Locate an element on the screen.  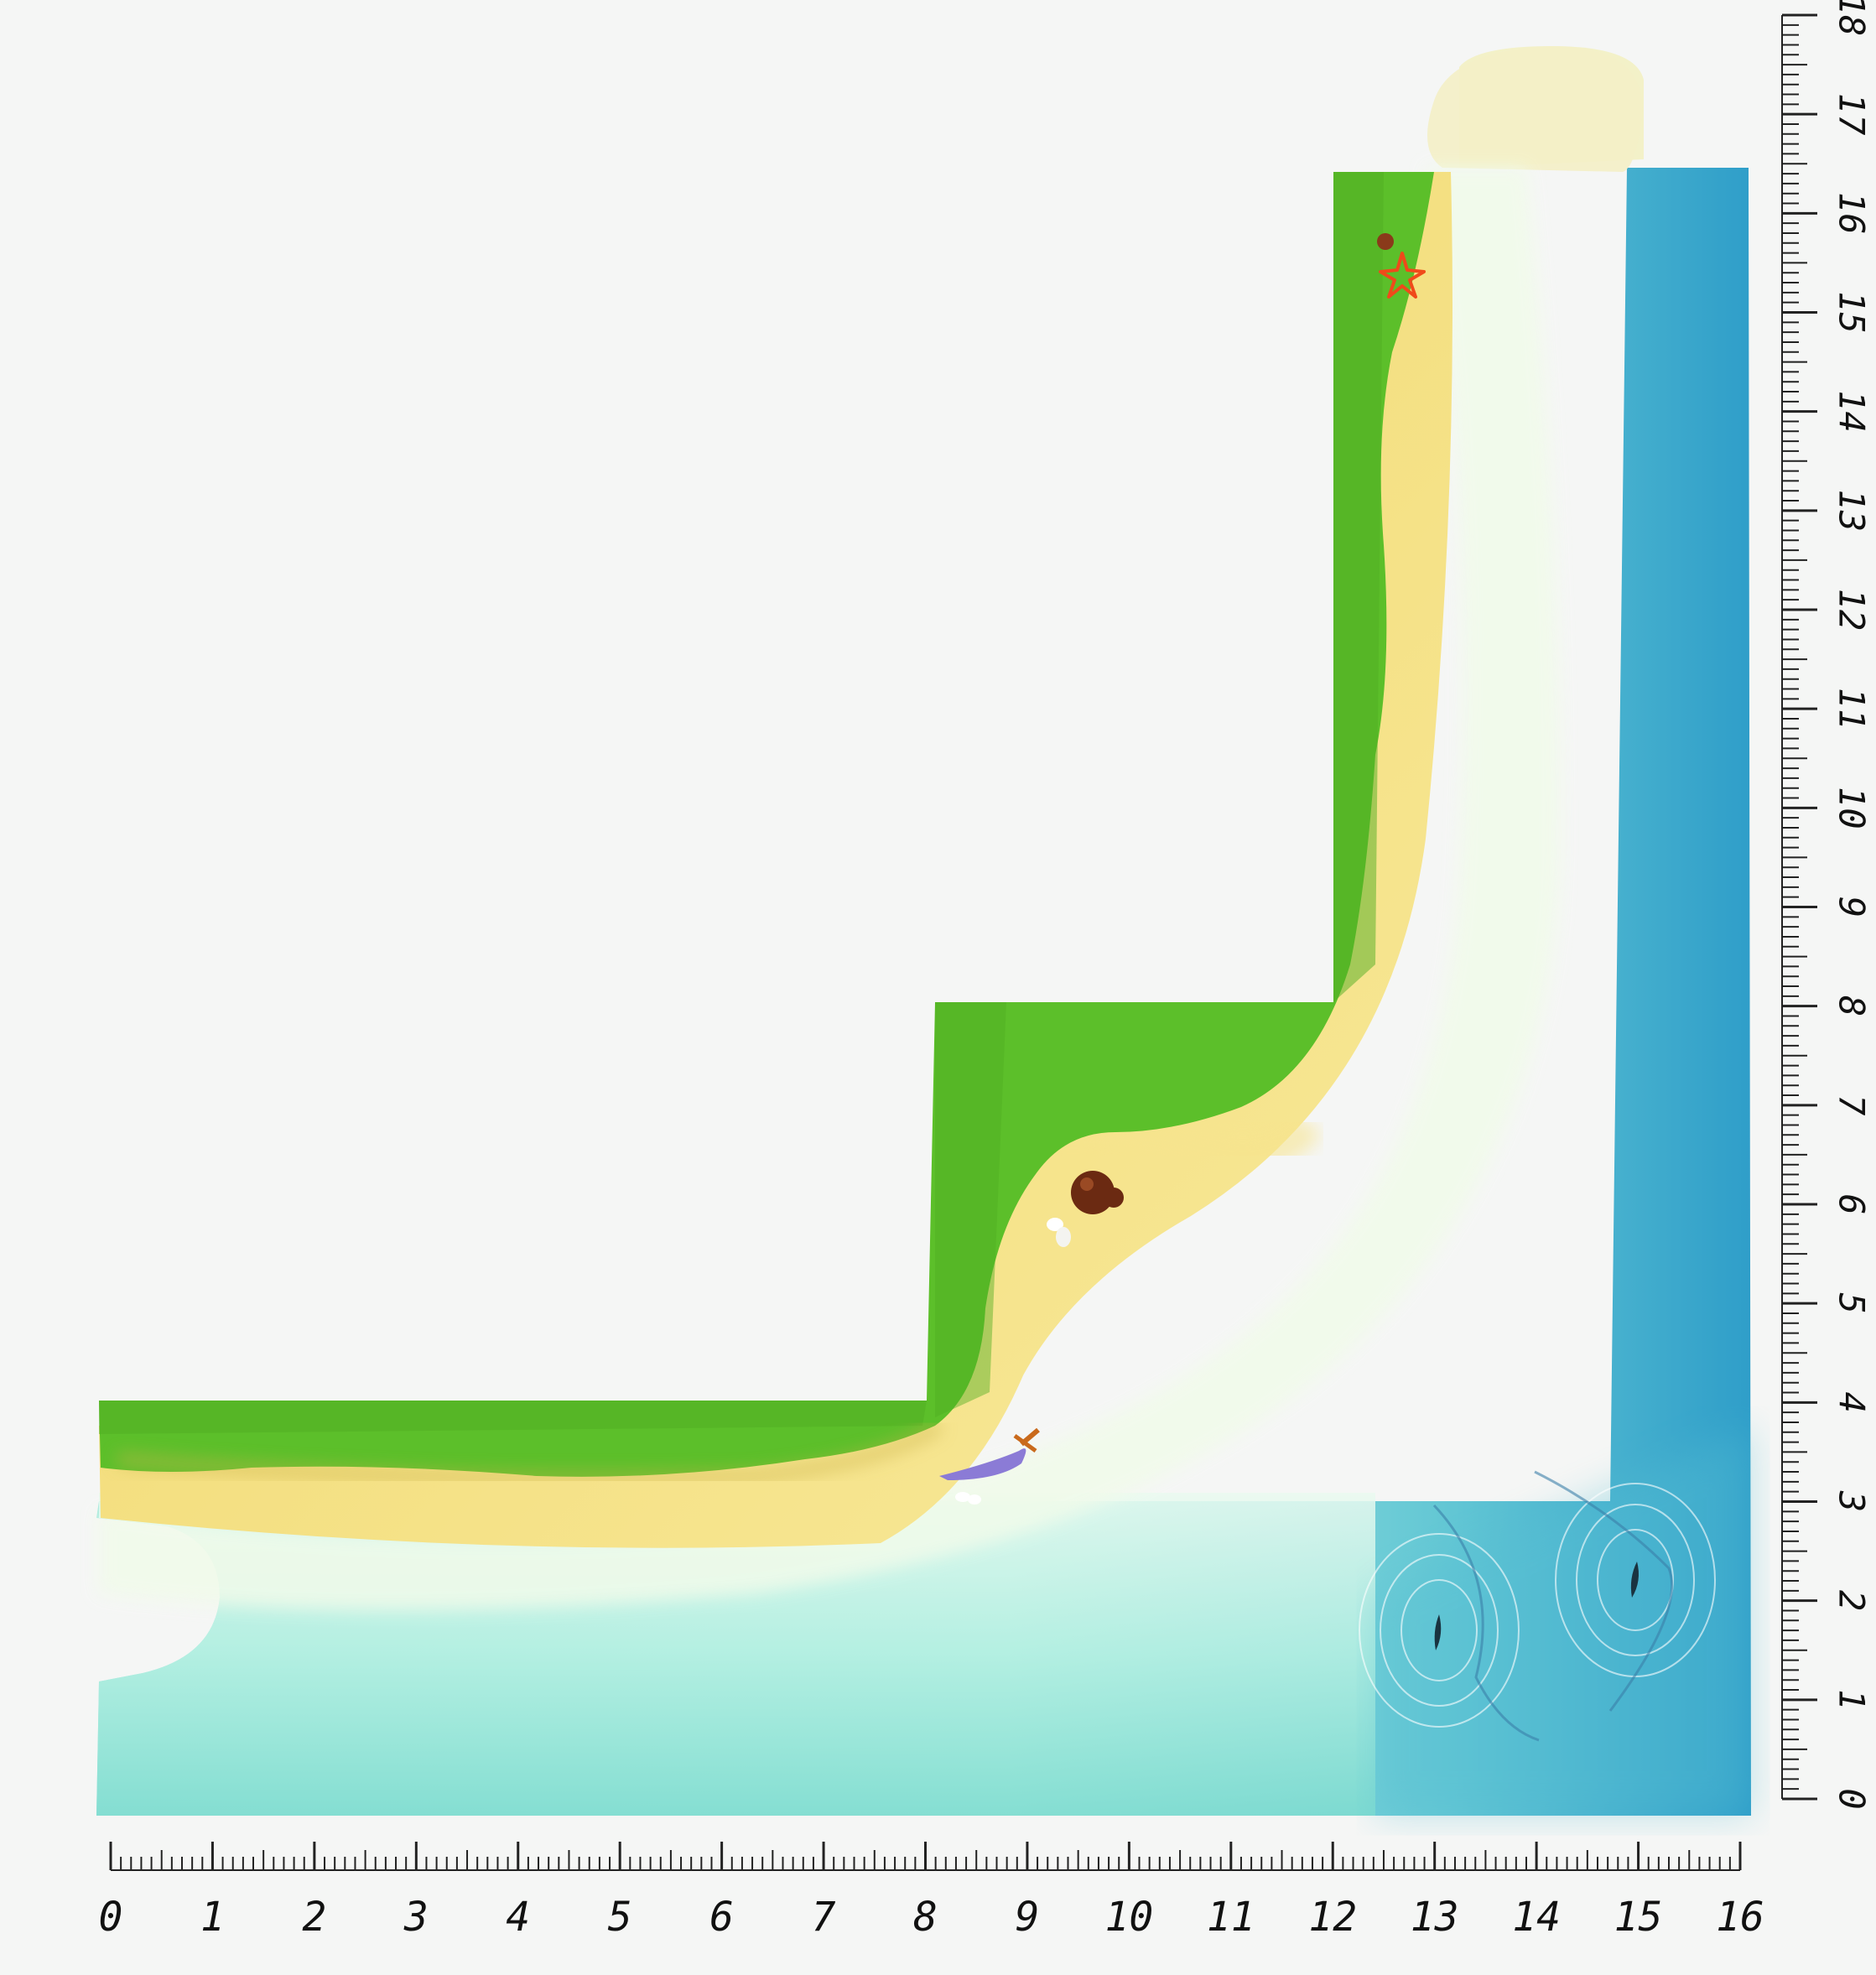
pebble-icon is located at coordinates (1385, 241).